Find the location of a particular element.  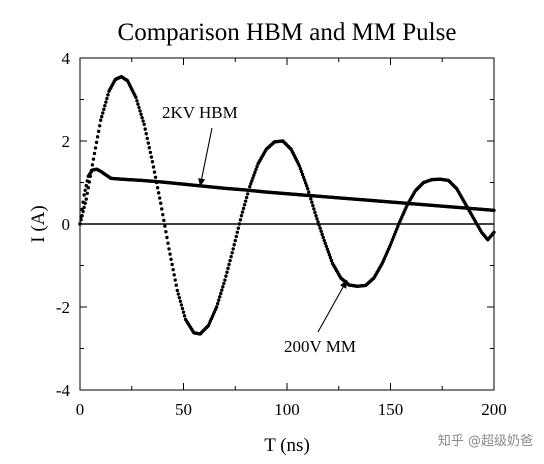

x-tick-label: 200 is located at coordinates (494, 409).